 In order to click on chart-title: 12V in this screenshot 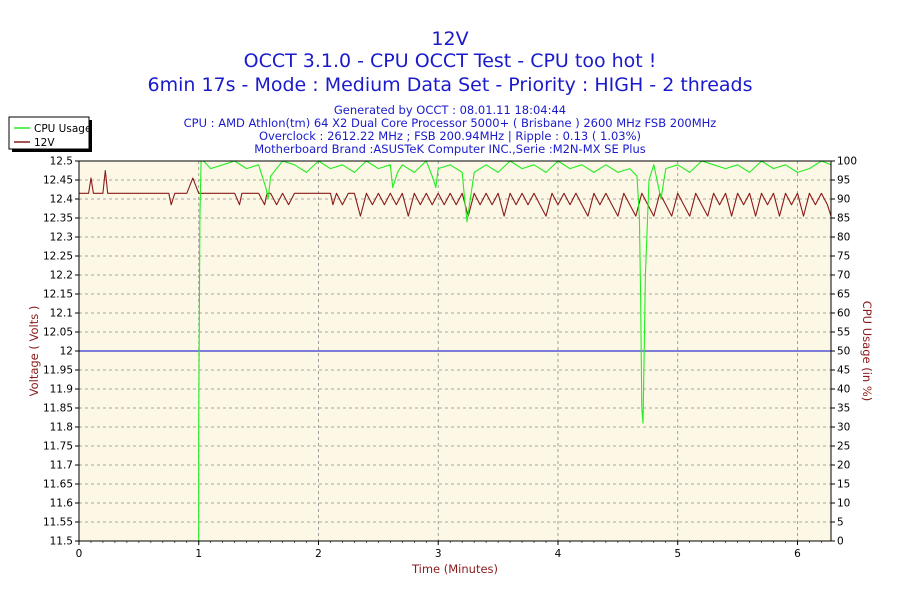, I will do `click(449, 39)`.